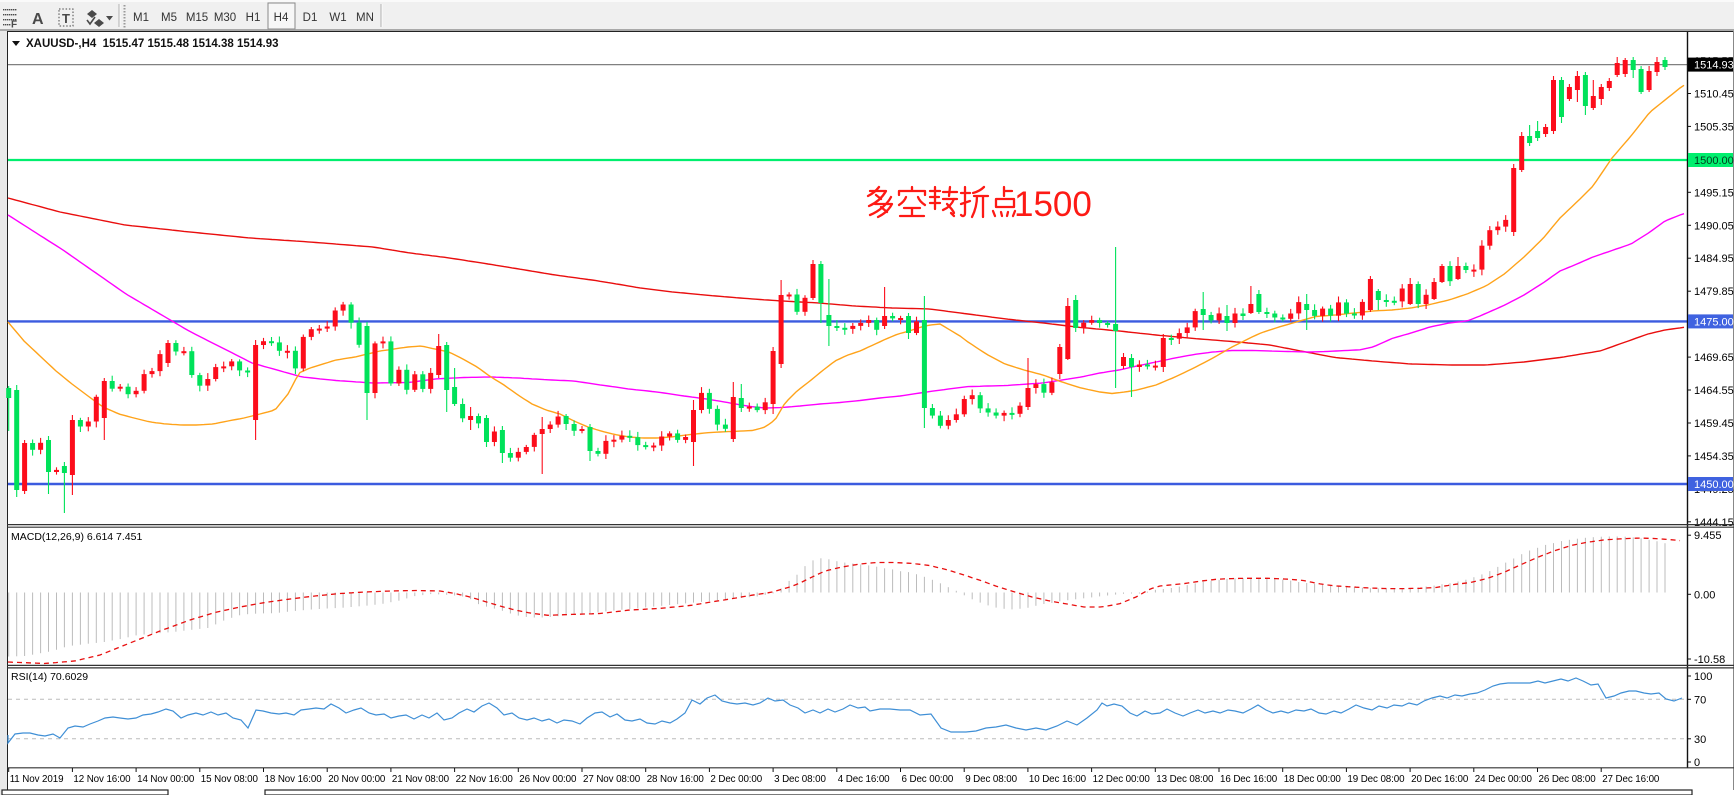  I want to click on svg-text: 18 Nov 16:00, so click(294, 779).